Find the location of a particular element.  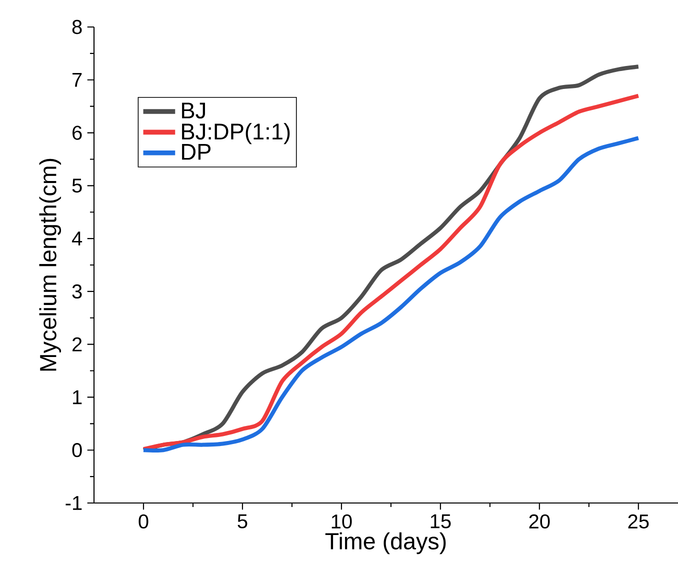

y-tick-label: 6 is located at coordinates (77, 133).